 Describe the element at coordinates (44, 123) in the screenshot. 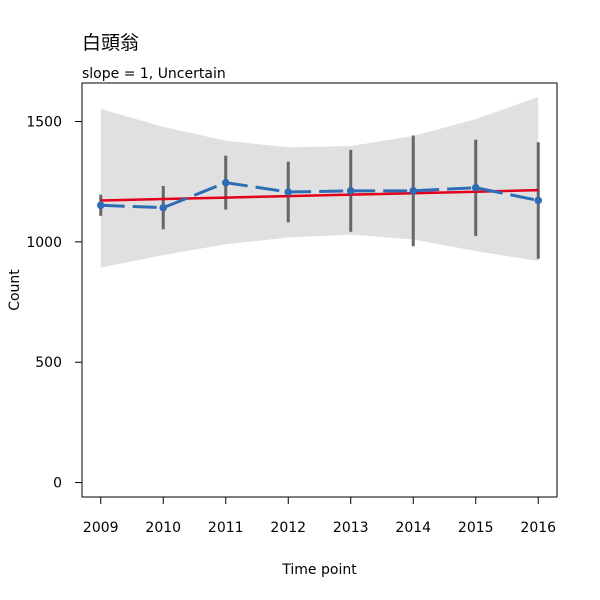

I see `y-tick-label: 1500` at that location.